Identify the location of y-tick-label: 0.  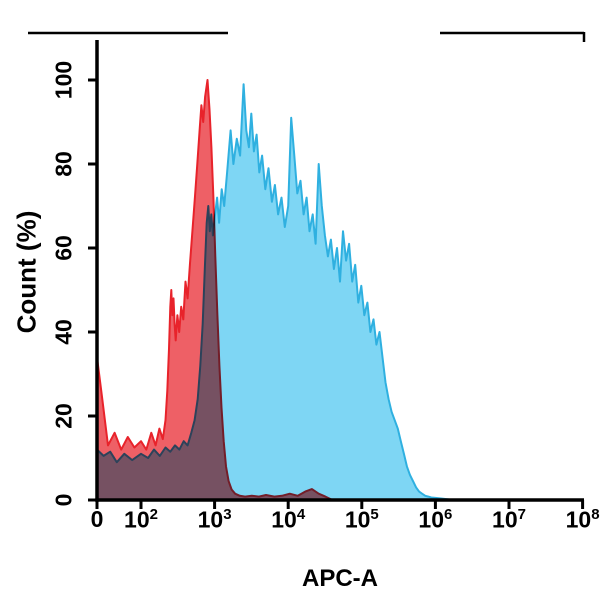
(63, 500).